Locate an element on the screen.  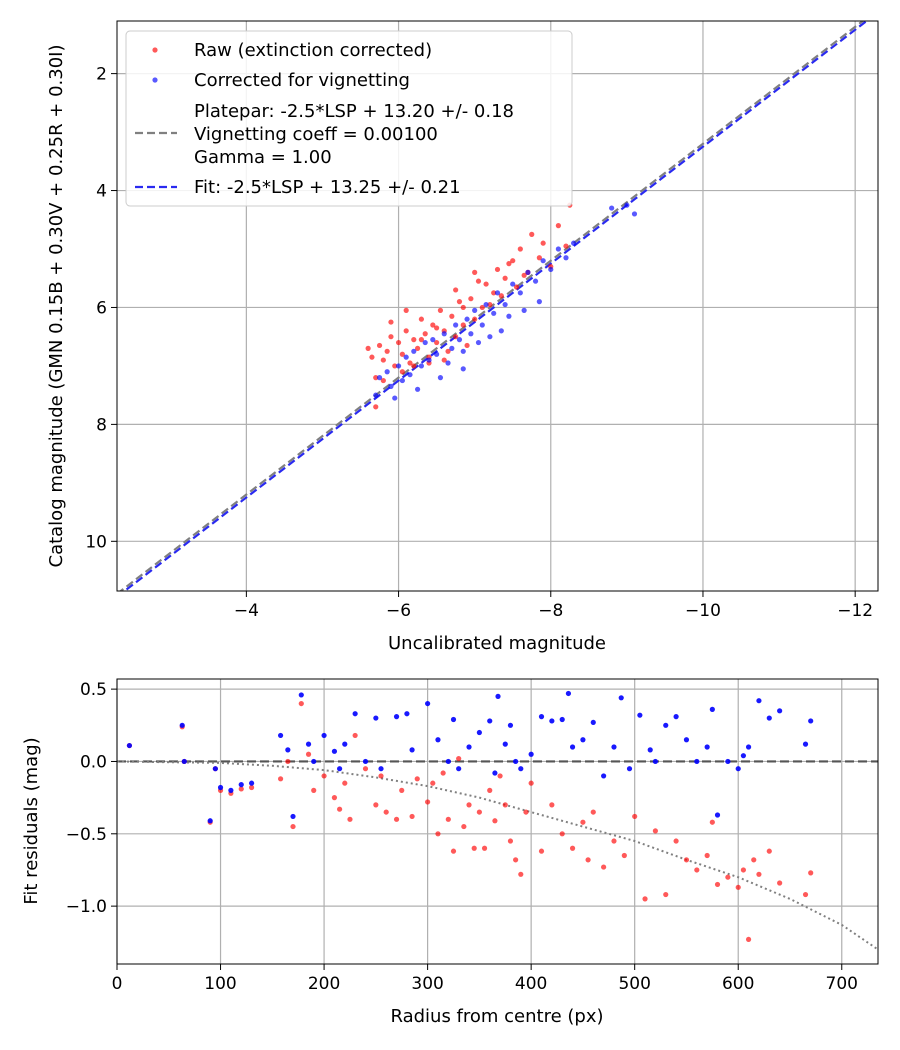
bottom-y-ticks: 0.5 0.0 −0.5 −1.0 is located at coordinates (91, 798).